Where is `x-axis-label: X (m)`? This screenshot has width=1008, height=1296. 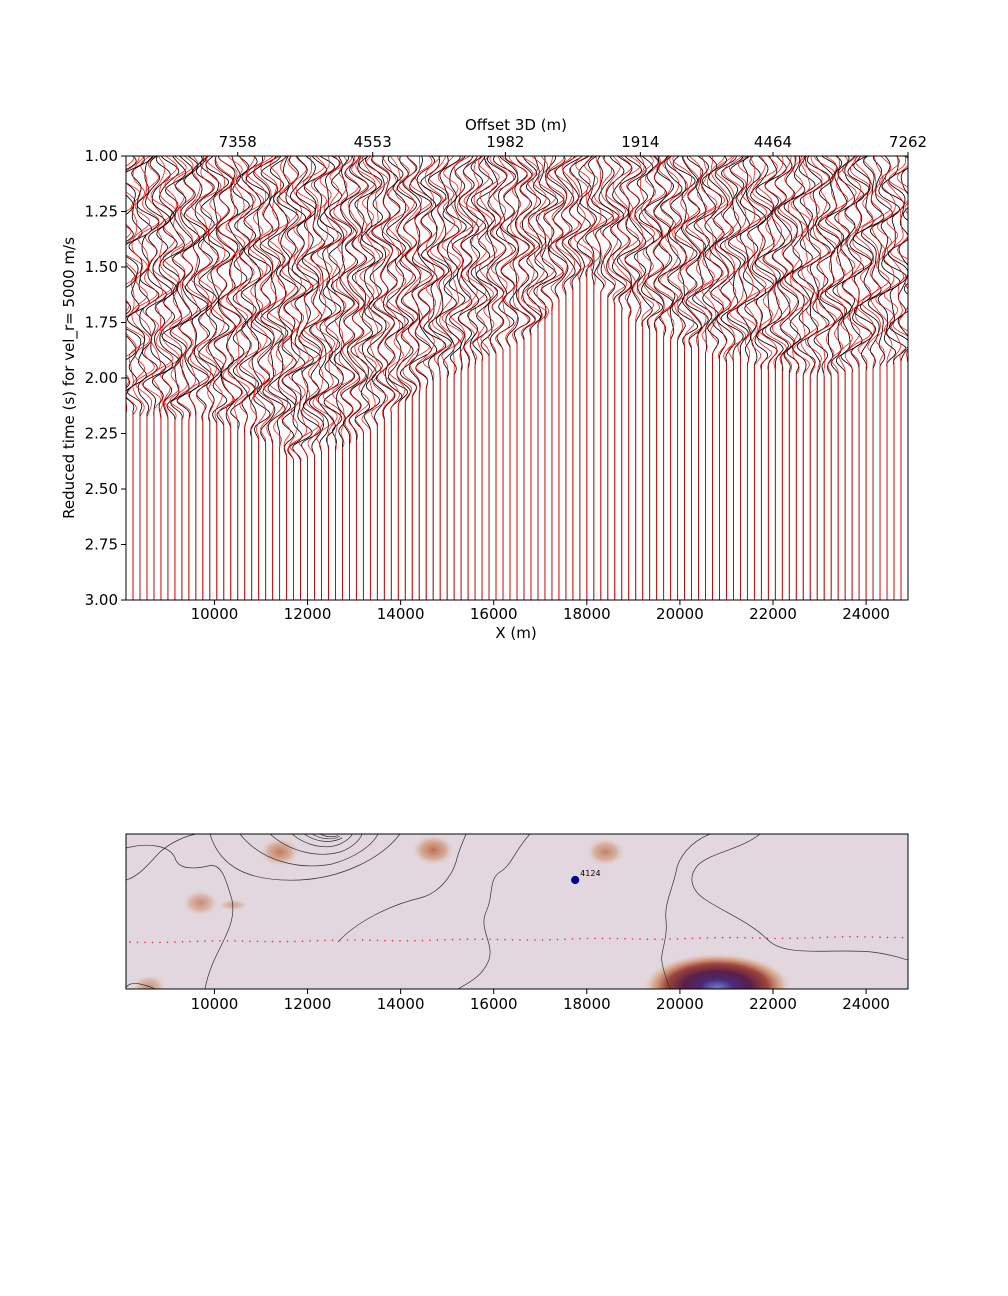 x-axis-label: X (m) is located at coordinates (515, 633).